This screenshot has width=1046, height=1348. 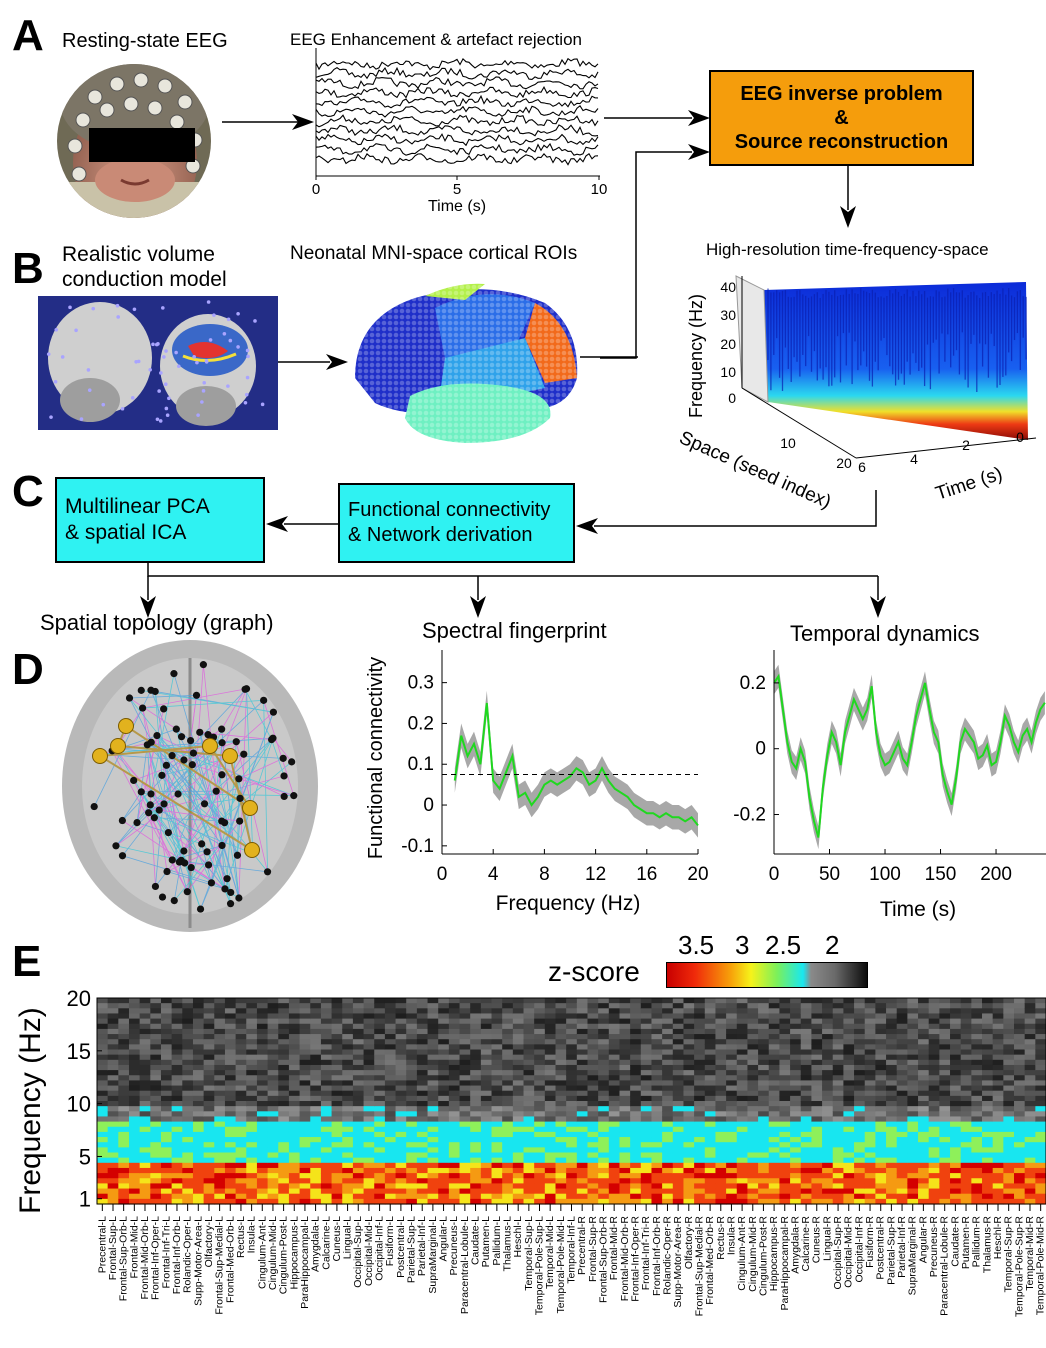 What do you see at coordinates (603, 1259) in the screenshot?
I see `region-label: Frontal-Sup-Orb-R` at bounding box center [603, 1259].